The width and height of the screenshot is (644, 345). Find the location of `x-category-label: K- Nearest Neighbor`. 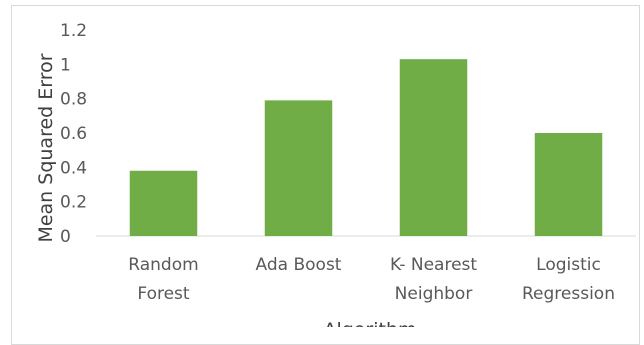

x-category-label: K- Nearest Neighbor is located at coordinates (433, 279).